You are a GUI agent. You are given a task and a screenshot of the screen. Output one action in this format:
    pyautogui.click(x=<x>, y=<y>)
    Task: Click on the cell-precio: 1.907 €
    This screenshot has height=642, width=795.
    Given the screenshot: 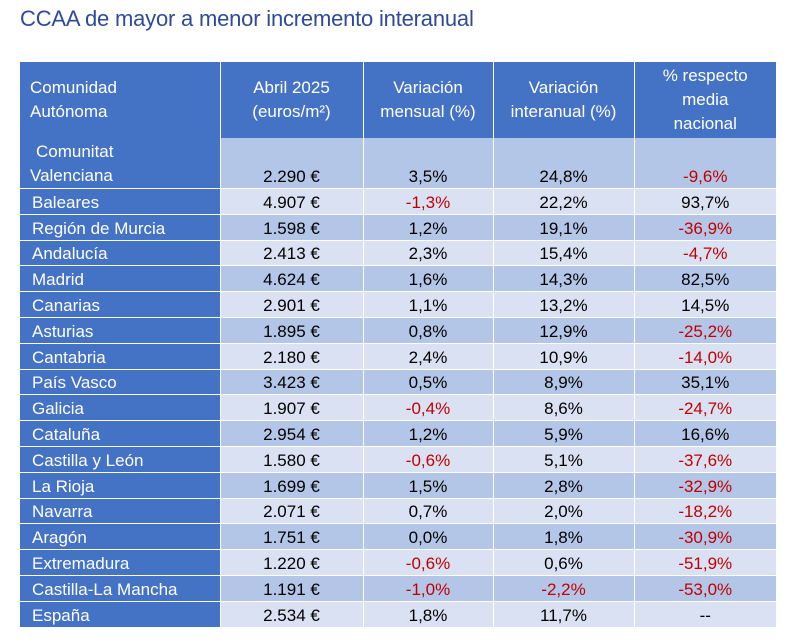 What is the action you would take?
    pyautogui.click(x=292, y=408)
    